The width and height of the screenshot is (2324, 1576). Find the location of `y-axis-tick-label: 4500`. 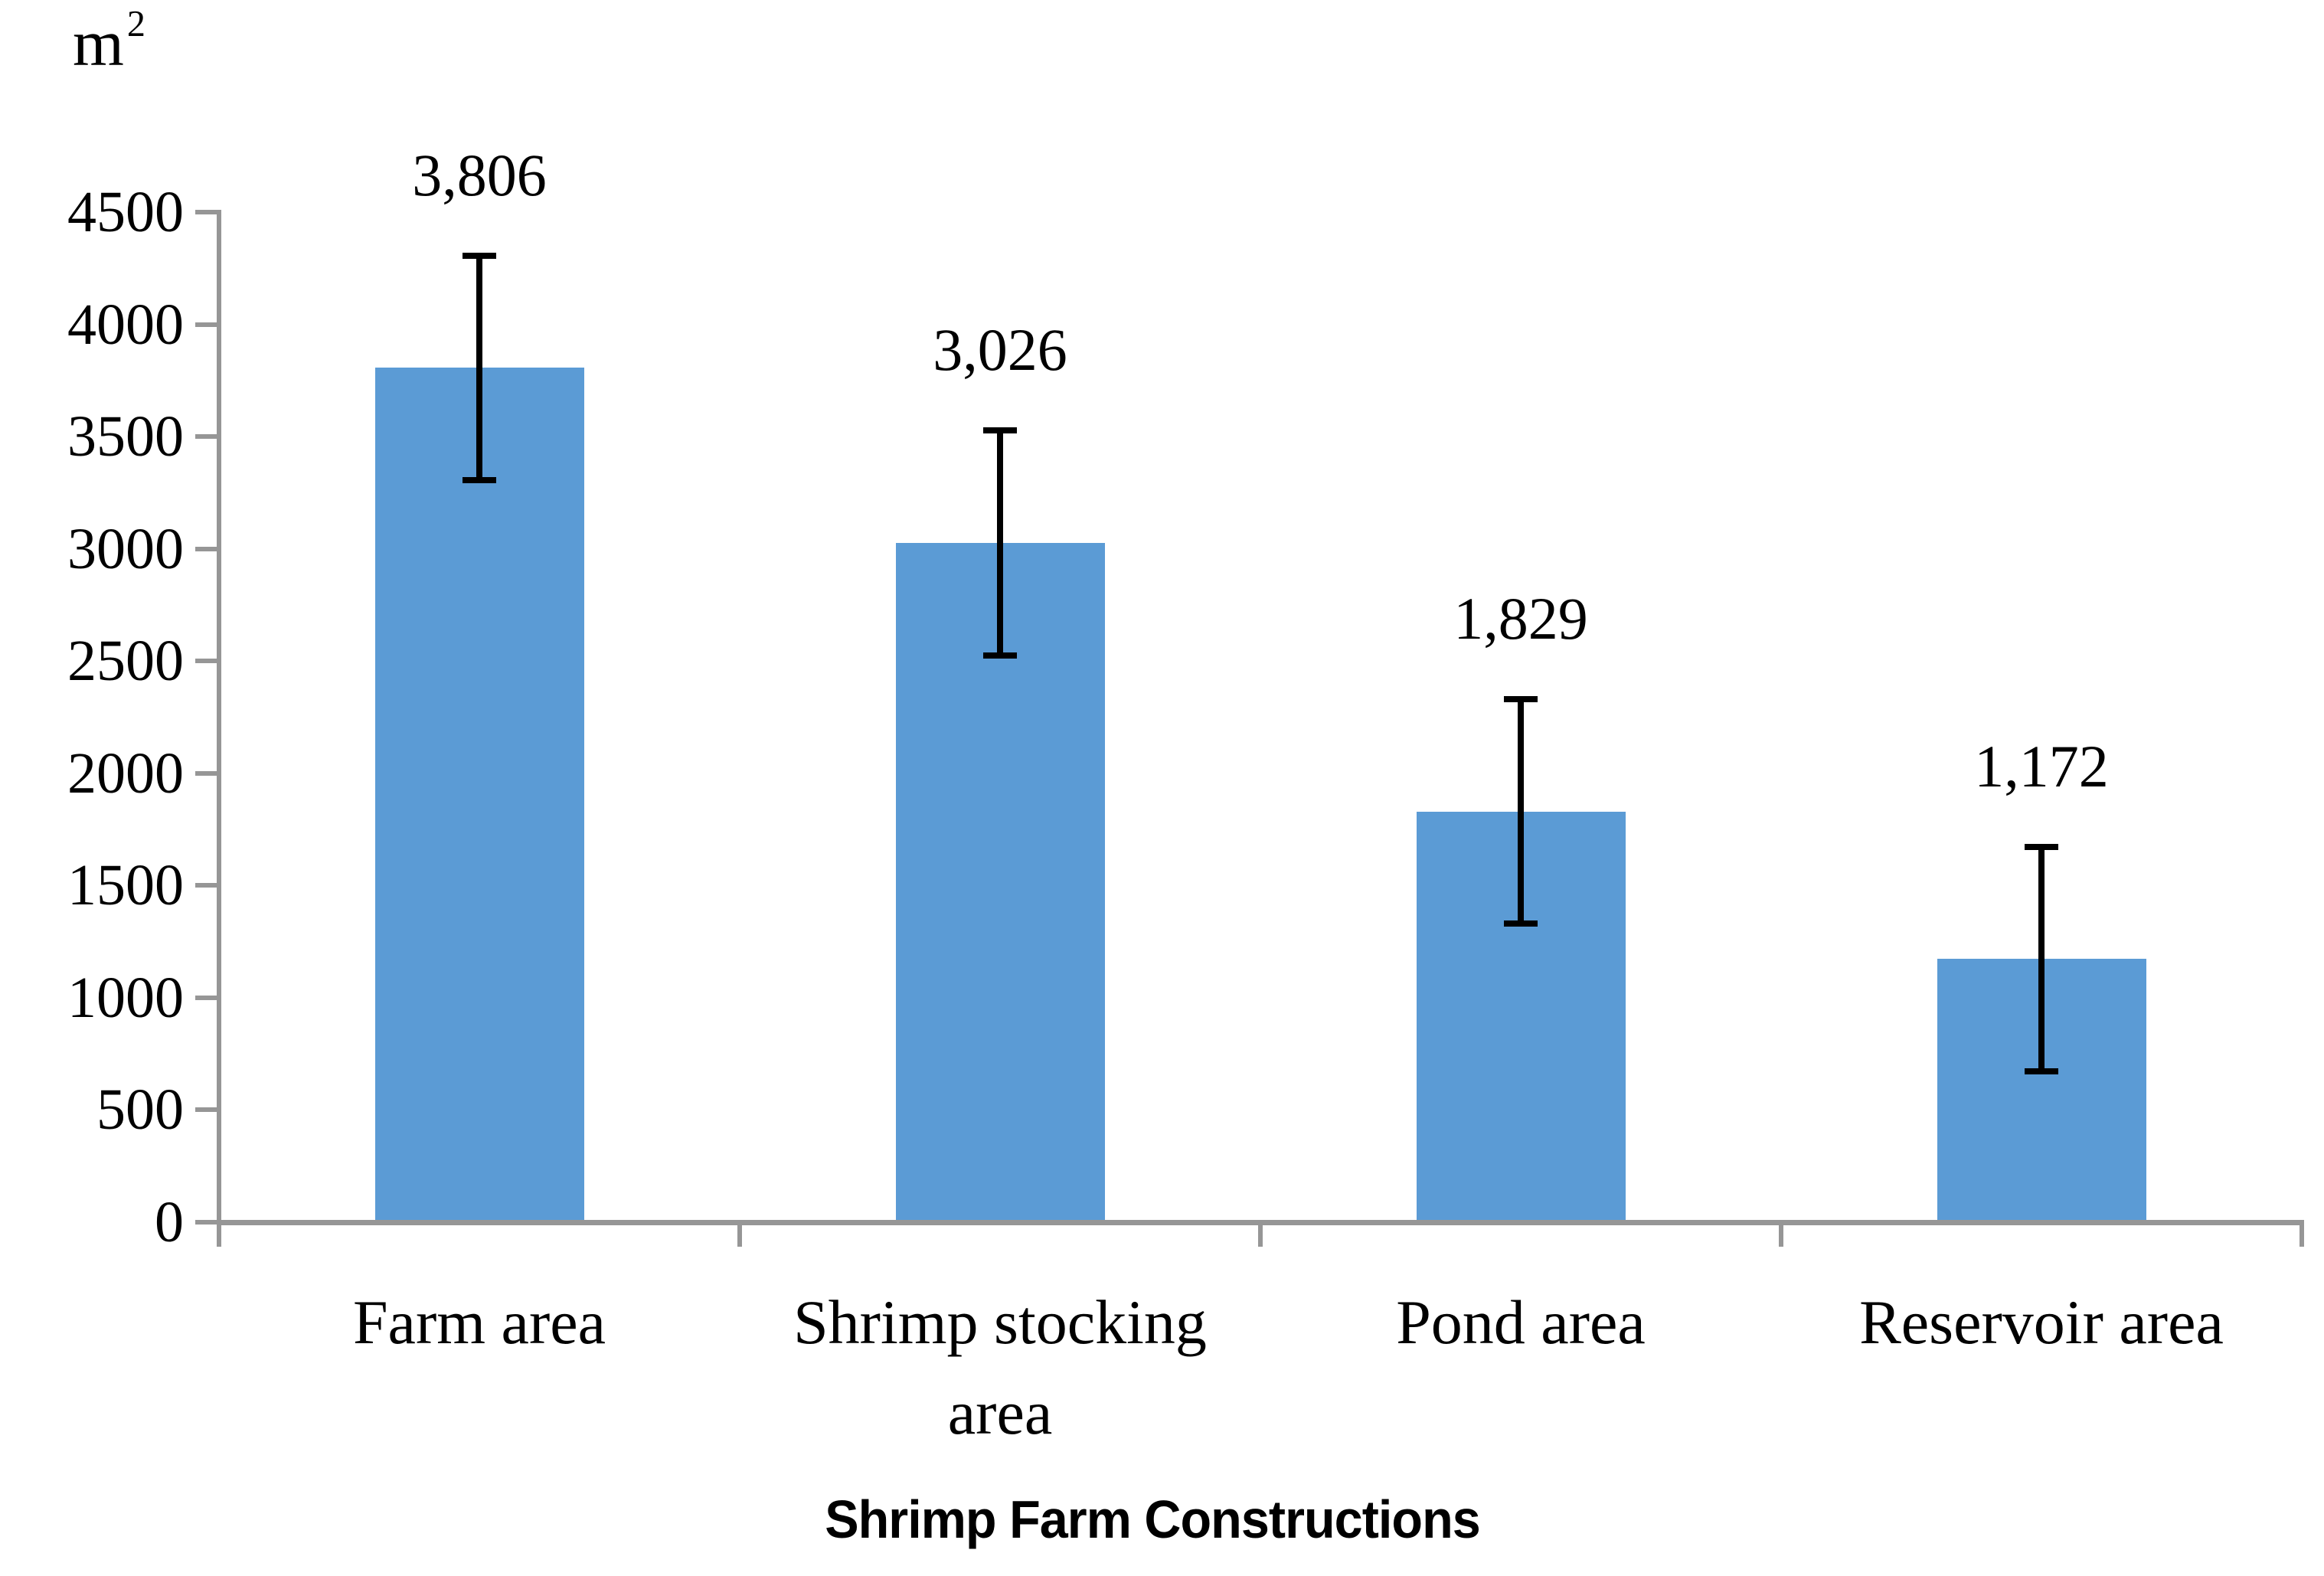

y-axis-tick-label: 4500 is located at coordinates (126, 212).